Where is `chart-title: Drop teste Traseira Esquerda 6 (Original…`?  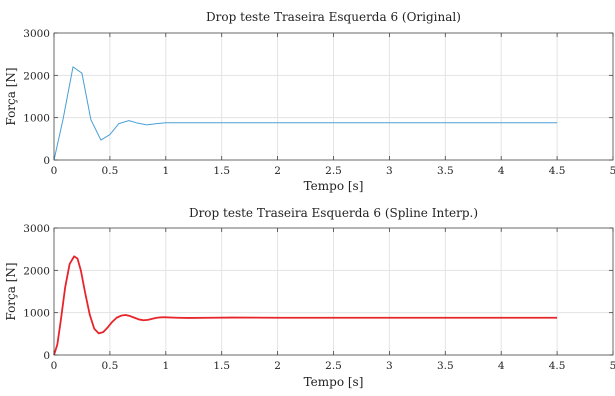
chart-title: Drop teste Traseira Esquerda 6 (Original… is located at coordinates (333, 17).